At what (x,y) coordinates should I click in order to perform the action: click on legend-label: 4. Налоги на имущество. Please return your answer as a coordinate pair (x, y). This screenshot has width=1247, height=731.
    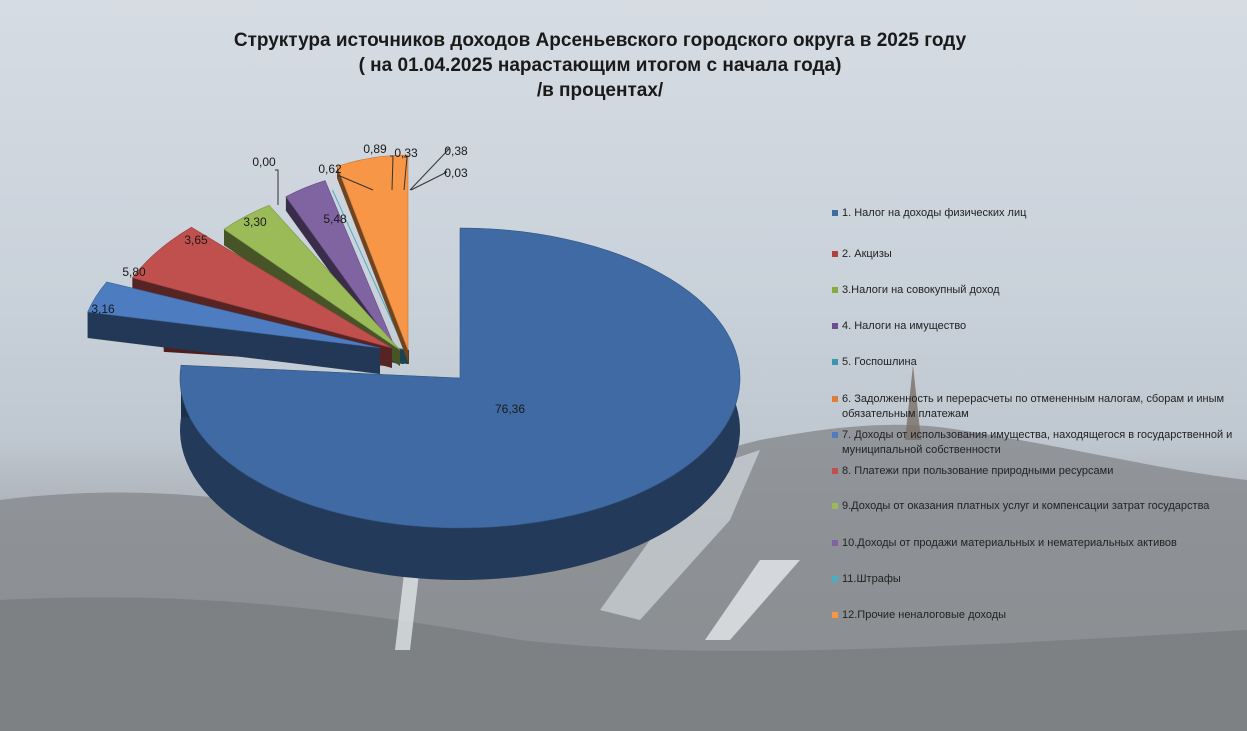
    Looking at the image, I should click on (904, 326).